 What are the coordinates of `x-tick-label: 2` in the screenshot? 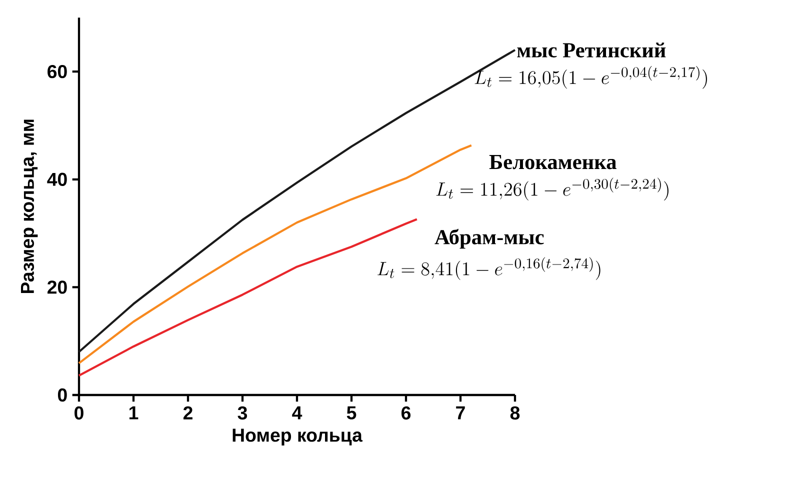 It's located at (187, 413).